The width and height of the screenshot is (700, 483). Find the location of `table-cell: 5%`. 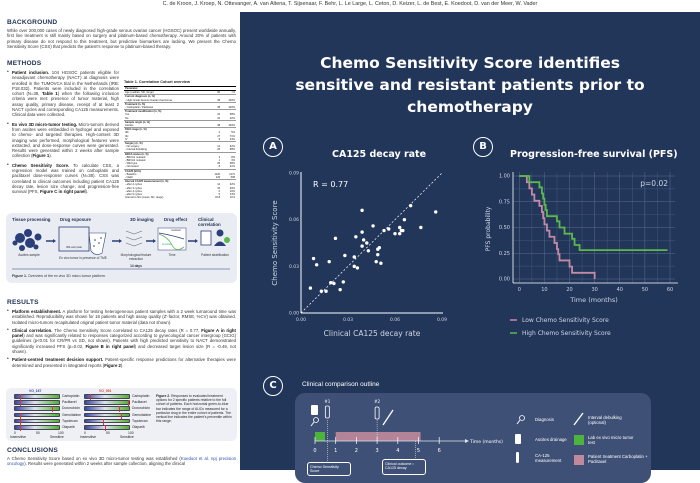

table-cell: 5% is located at coordinates (233, 133).